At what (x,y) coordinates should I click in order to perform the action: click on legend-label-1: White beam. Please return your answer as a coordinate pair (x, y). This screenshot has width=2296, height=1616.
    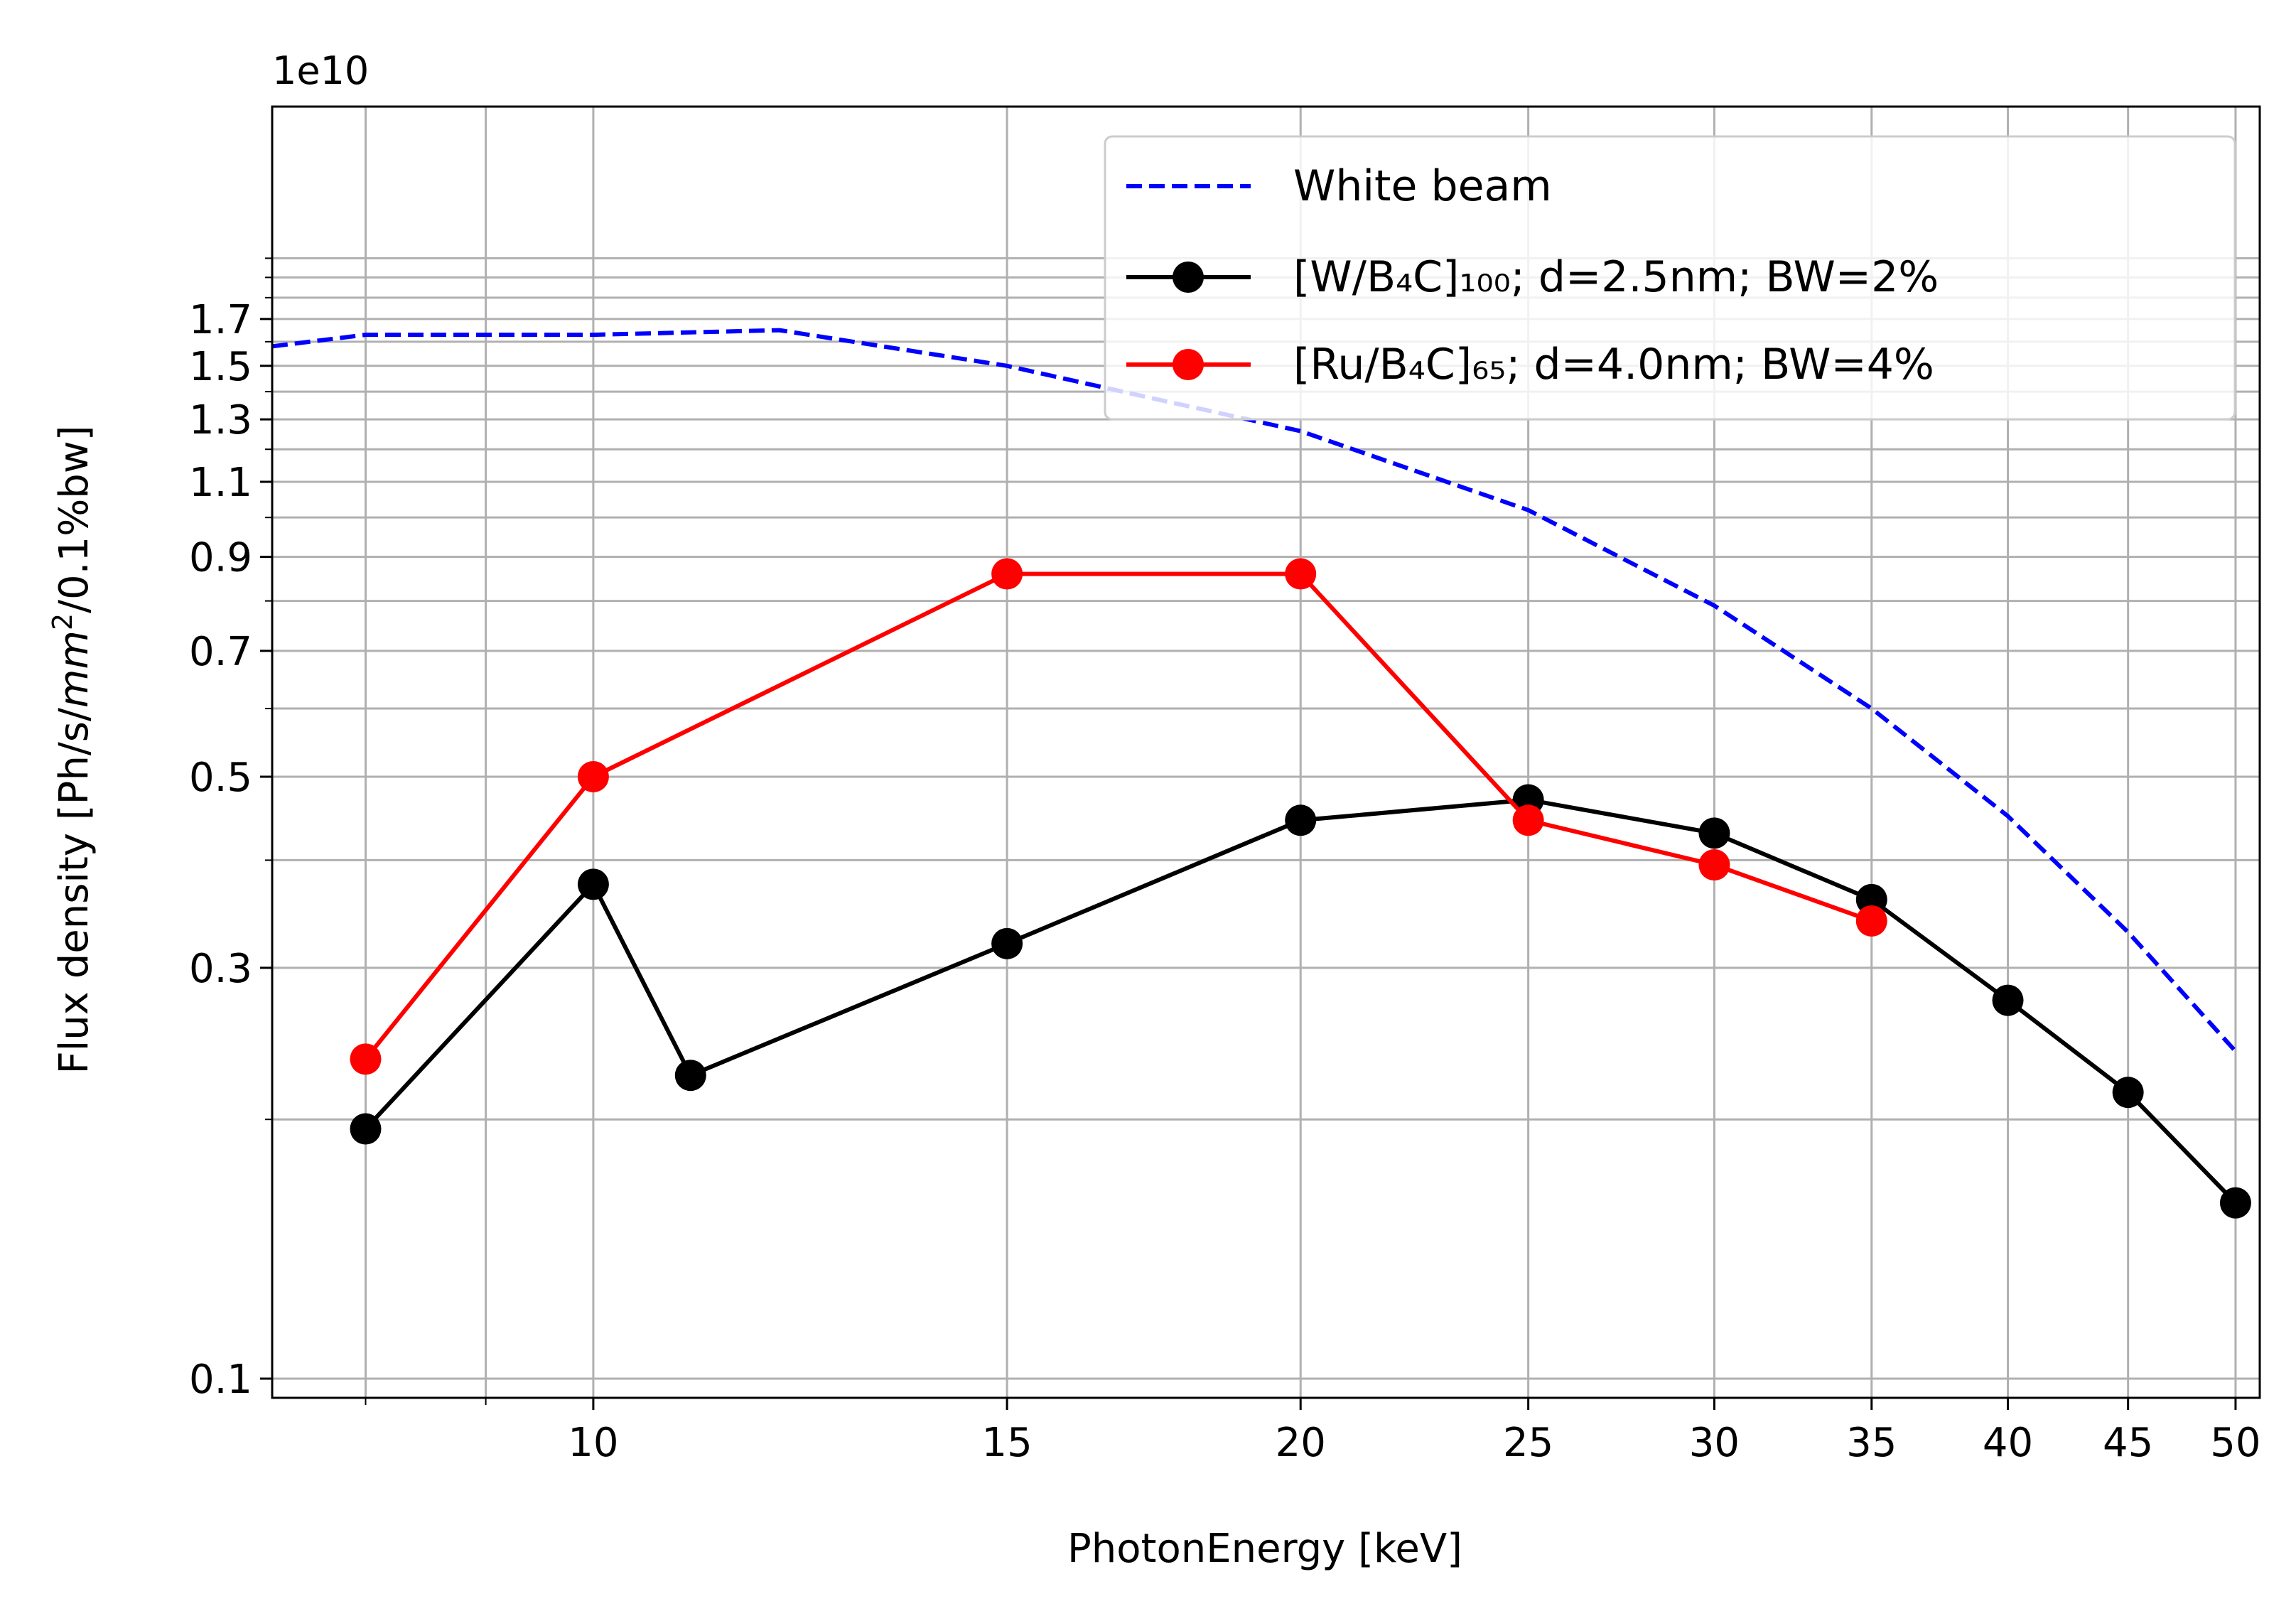
    Looking at the image, I should click on (1422, 186).